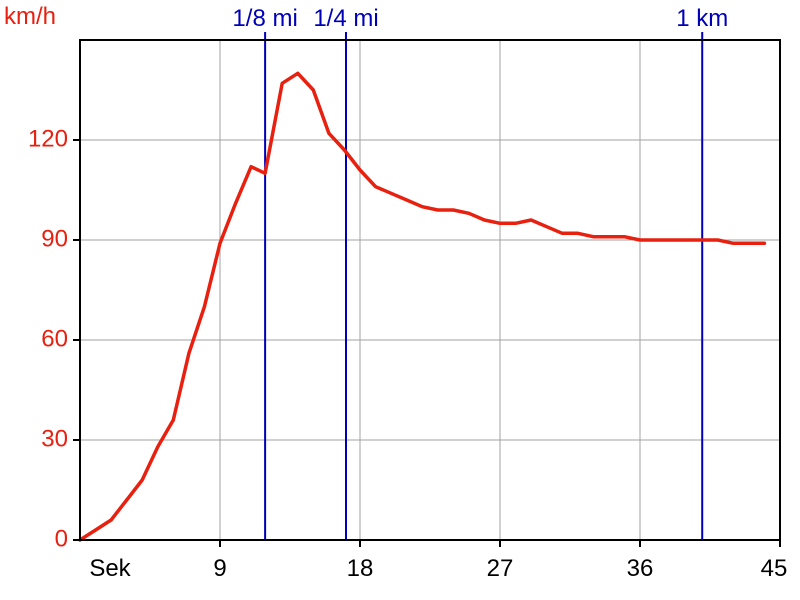  Describe the element at coordinates (360, 568) in the screenshot. I see `x-tick-label: 18` at that location.